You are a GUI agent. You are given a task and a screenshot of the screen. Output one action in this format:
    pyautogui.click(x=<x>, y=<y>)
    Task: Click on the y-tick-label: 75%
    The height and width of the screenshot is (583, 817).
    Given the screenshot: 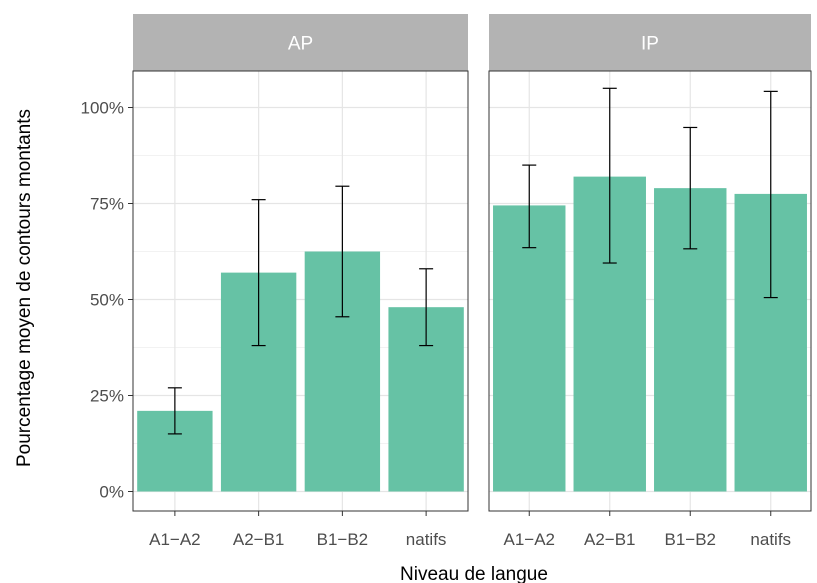 What is the action you would take?
    pyautogui.click(x=107, y=204)
    